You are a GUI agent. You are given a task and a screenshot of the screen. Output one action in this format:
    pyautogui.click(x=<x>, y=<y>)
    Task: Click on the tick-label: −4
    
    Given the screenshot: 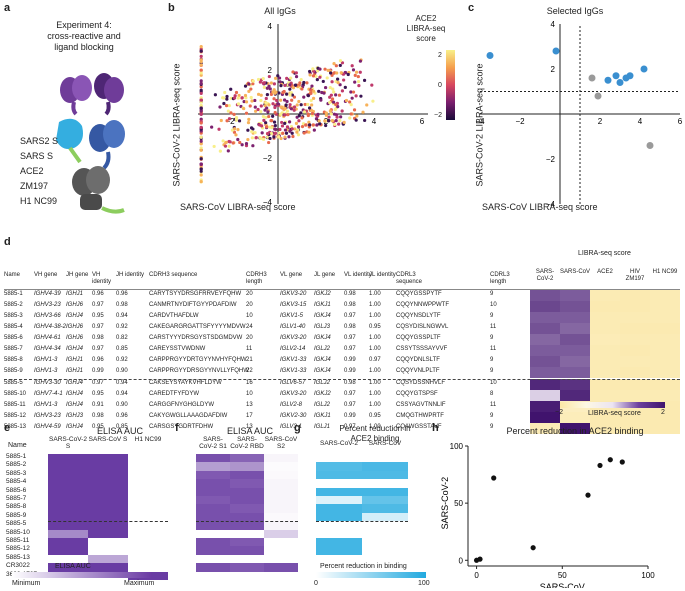 What is the action you would take?
    pyautogui.click(x=268, y=202)
    